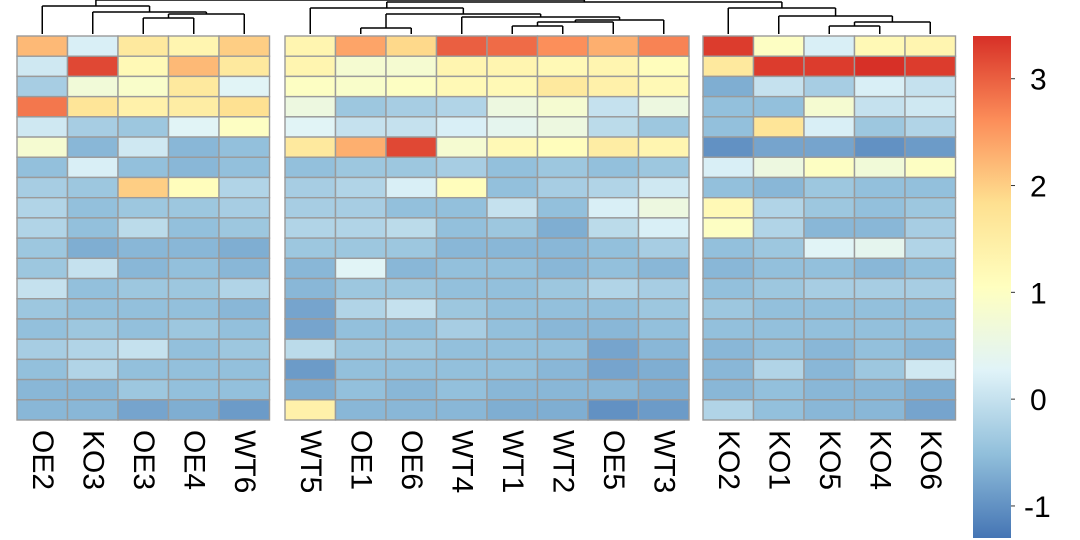  I want to click on column-label: KO5, so click(829, 460).